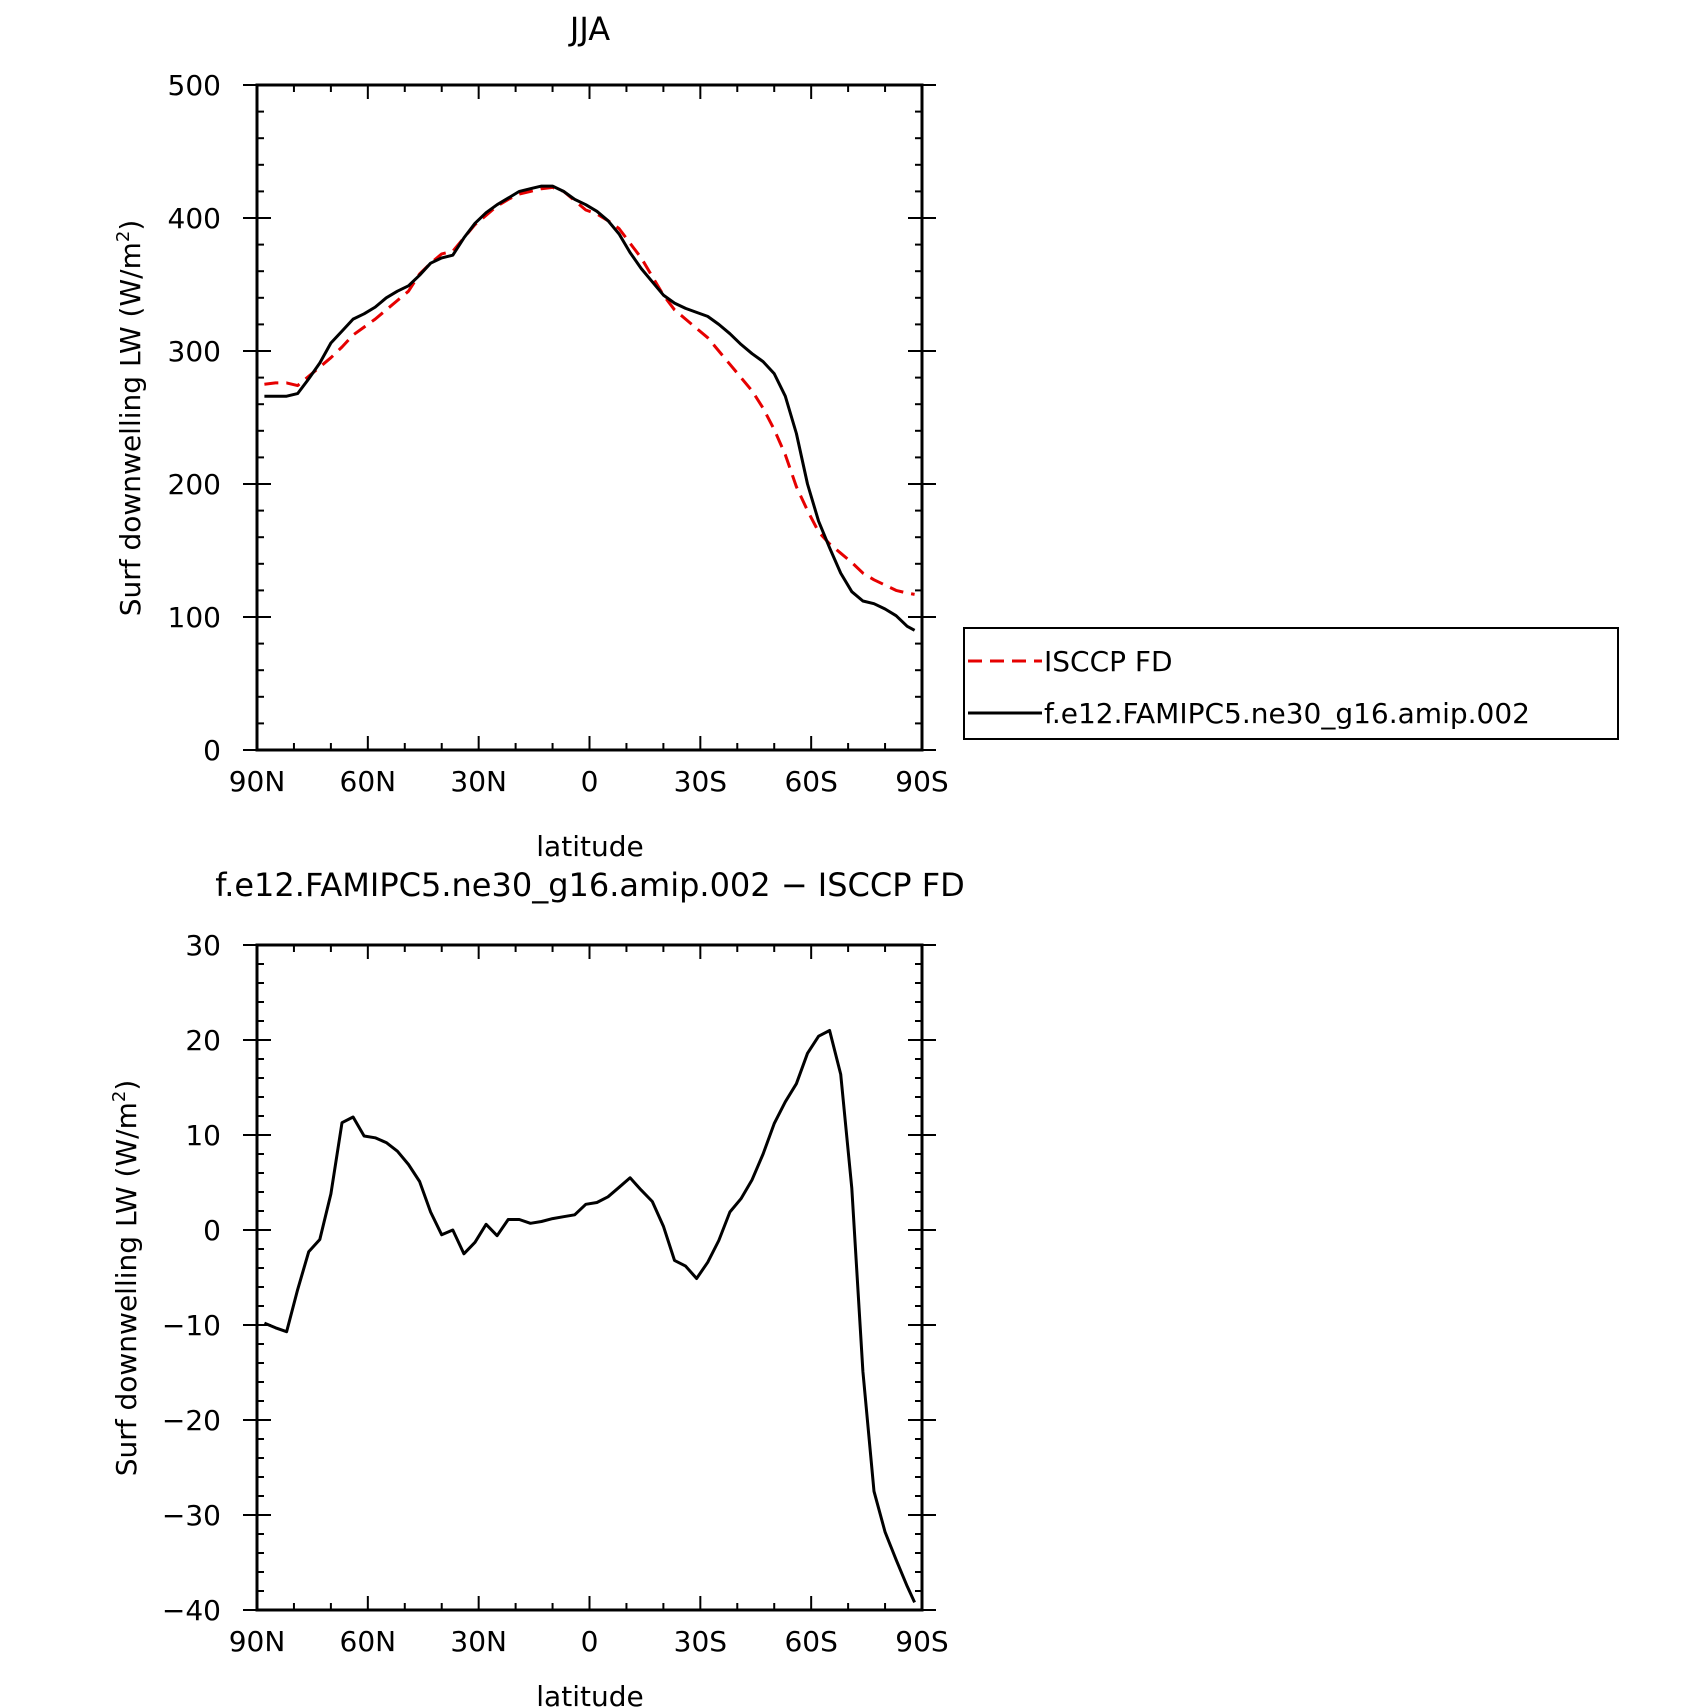  What do you see at coordinates (194, 617) in the screenshot?
I see `top-y-tick-label: 100` at bounding box center [194, 617].